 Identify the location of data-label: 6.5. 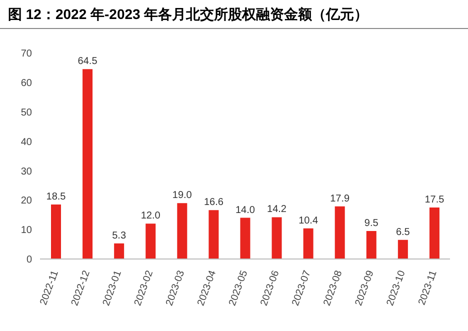
(403, 232).